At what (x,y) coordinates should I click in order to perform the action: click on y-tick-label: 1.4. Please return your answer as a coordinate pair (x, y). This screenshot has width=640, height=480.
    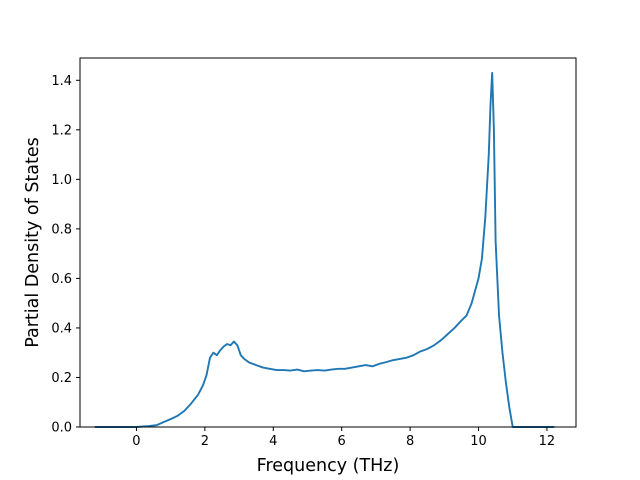
    Looking at the image, I should click on (61, 81).